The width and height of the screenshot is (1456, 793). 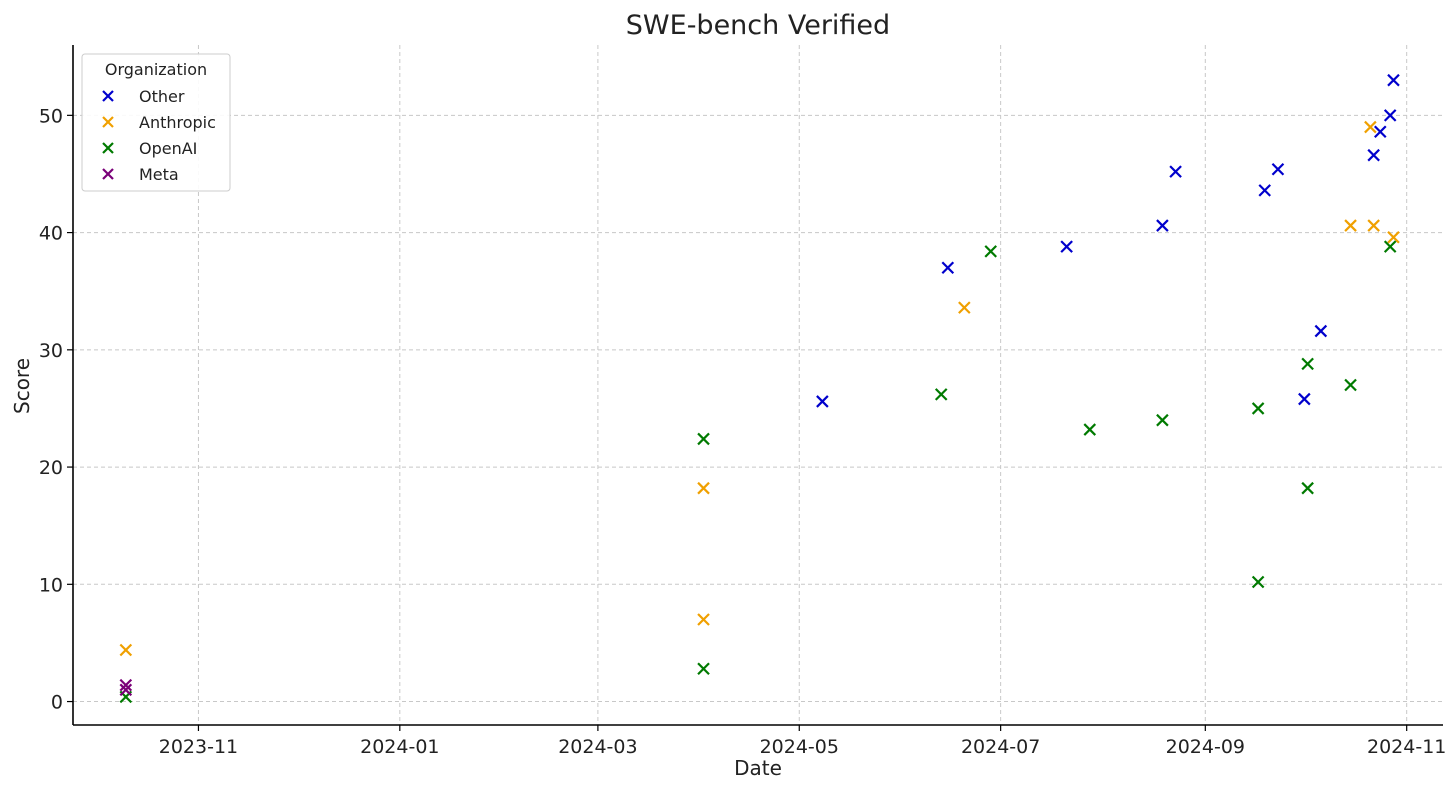 I want to click on y-tick-label: 20, so click(x=51, y=468).